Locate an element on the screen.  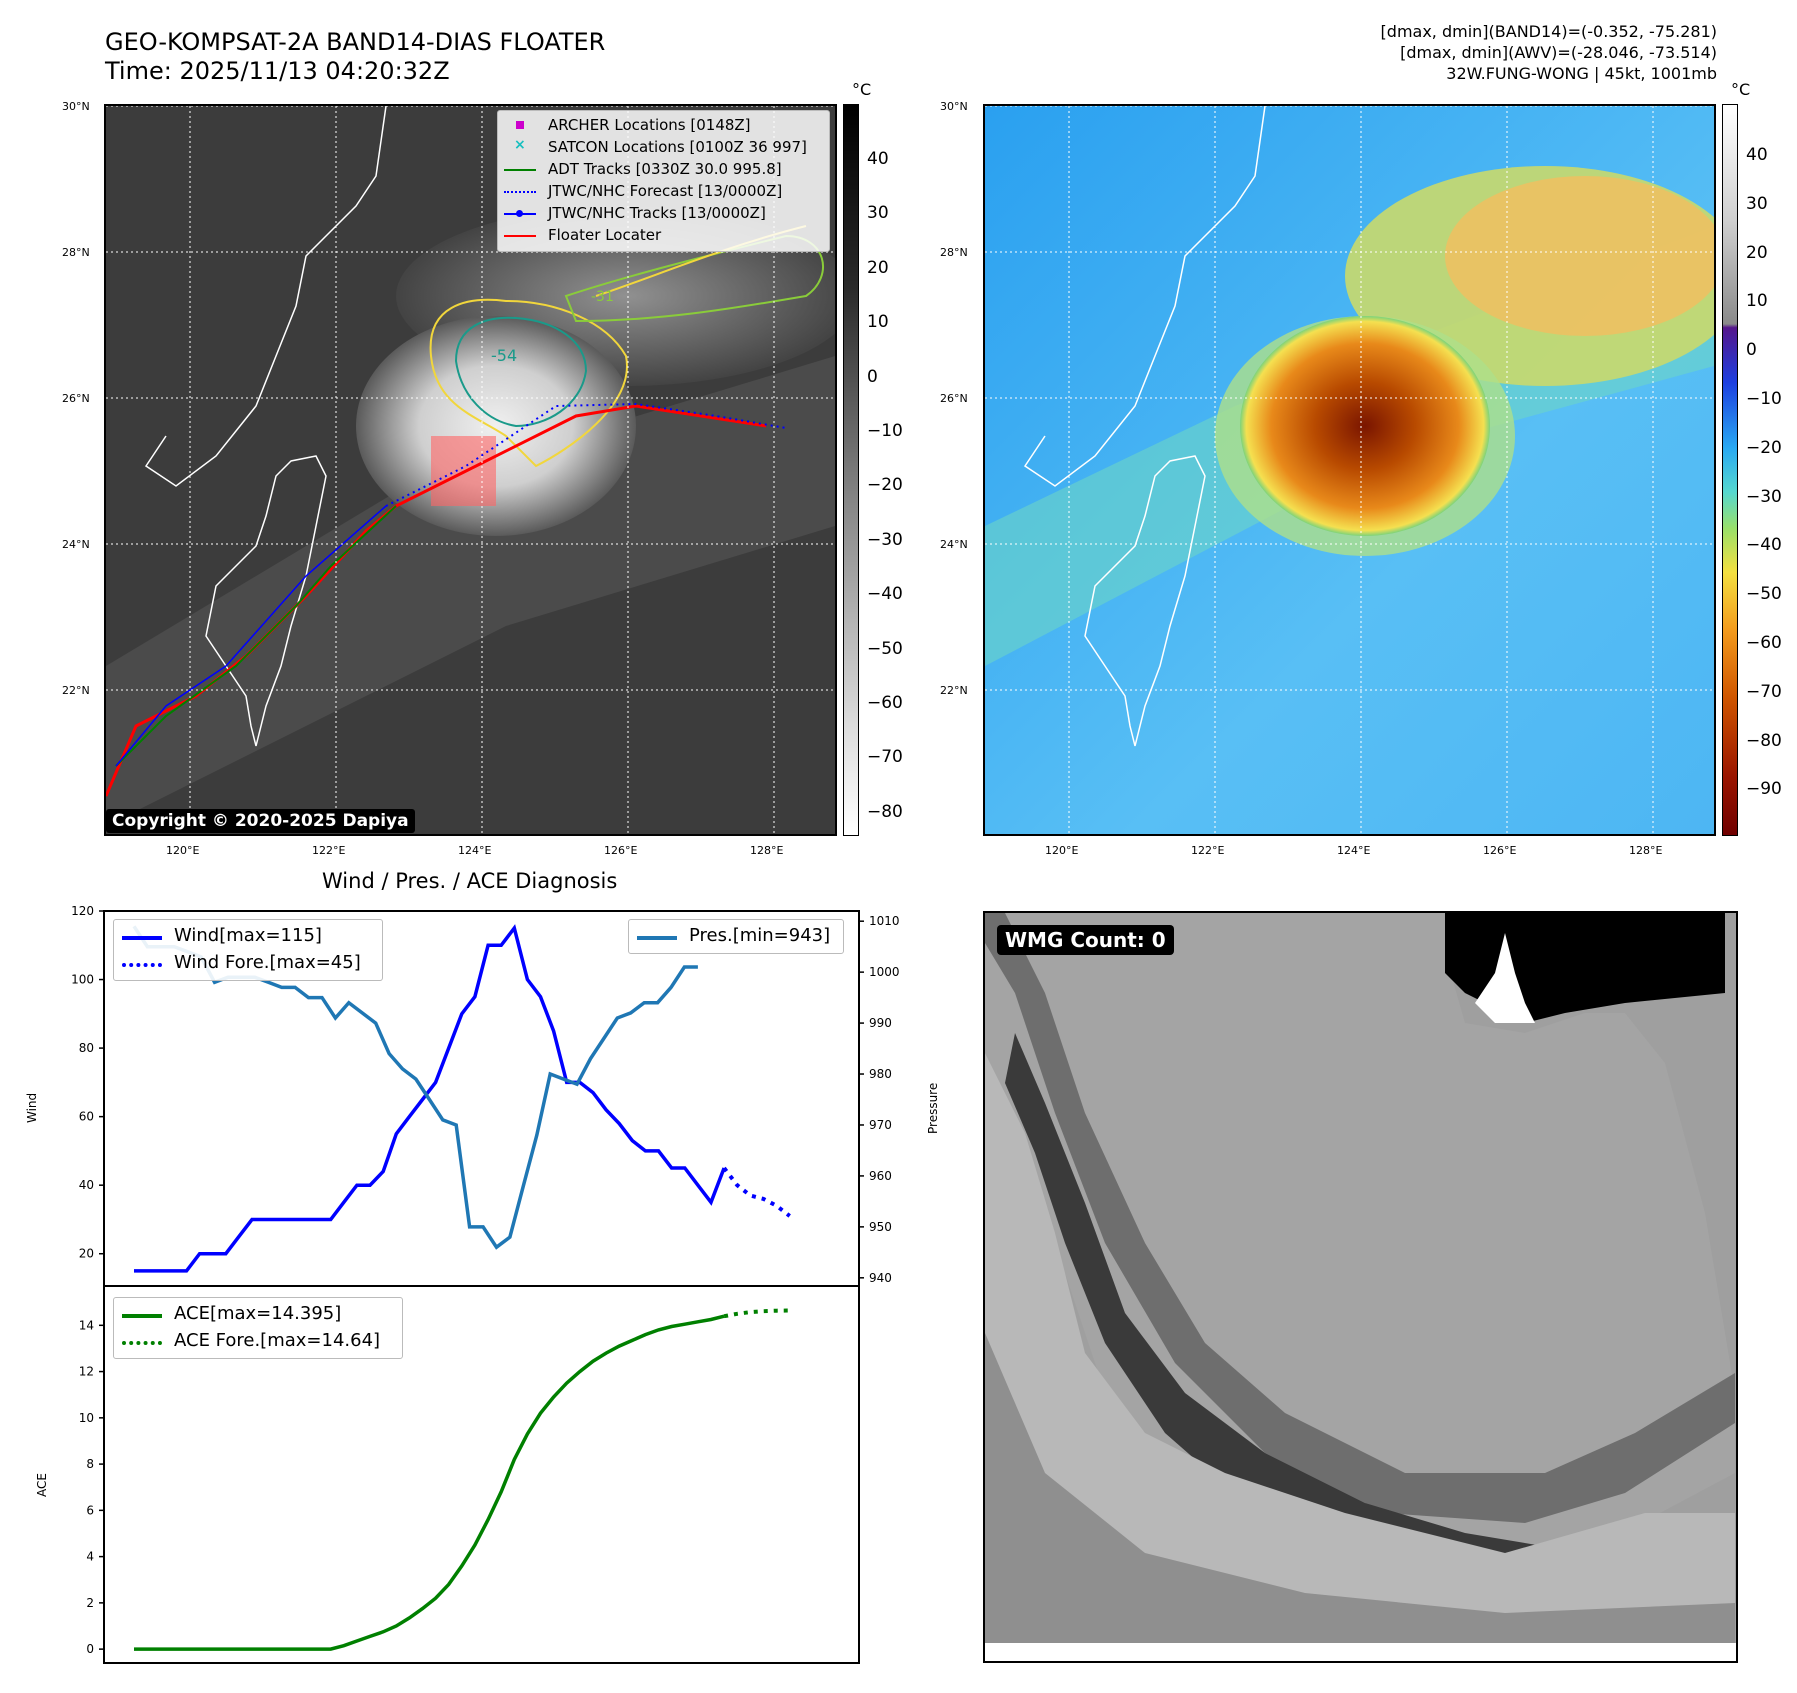
color-colorbar-tick: −20 is located at coordinates (1764, 447).